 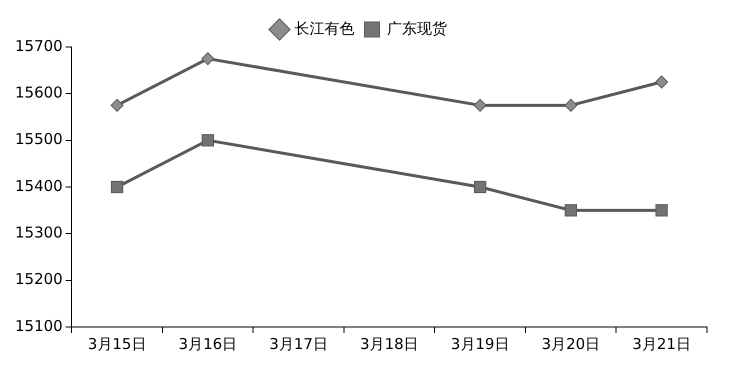 I want to click on y-tick-label: 15400, so click(x=39, y=185).